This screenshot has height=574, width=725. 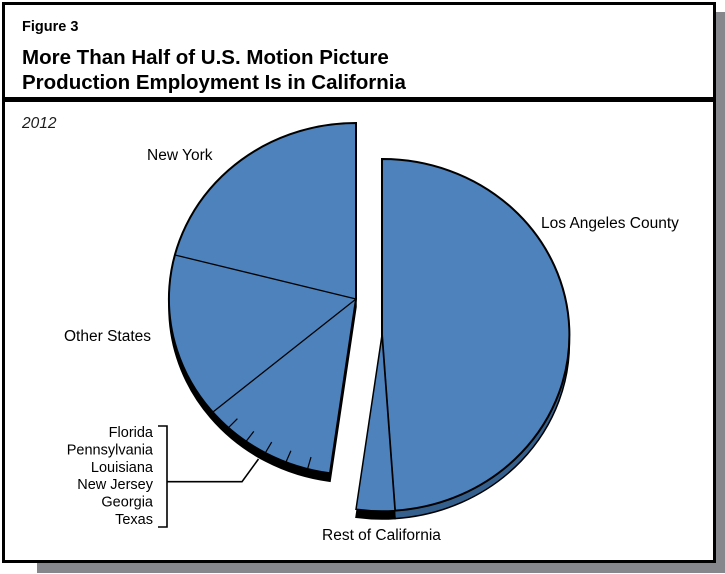 I want to click on tick-newjersey-georgia, so click(x=287, y=459).